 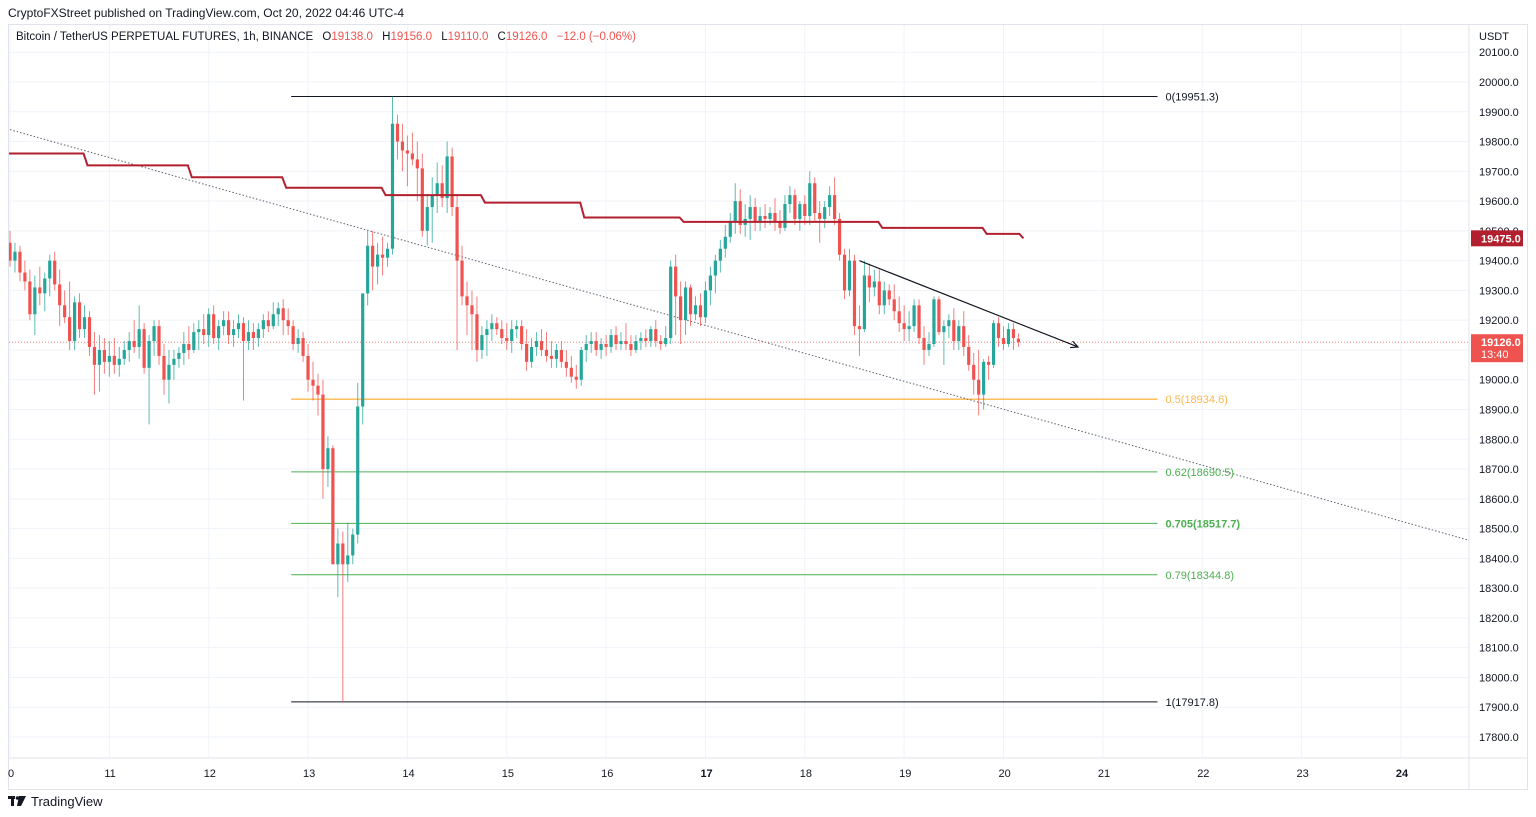 What do you see at coordinates (1499, 113) in the screenshot?
I see `price-tick: 19900.0` at bounding box center [1499, 113].